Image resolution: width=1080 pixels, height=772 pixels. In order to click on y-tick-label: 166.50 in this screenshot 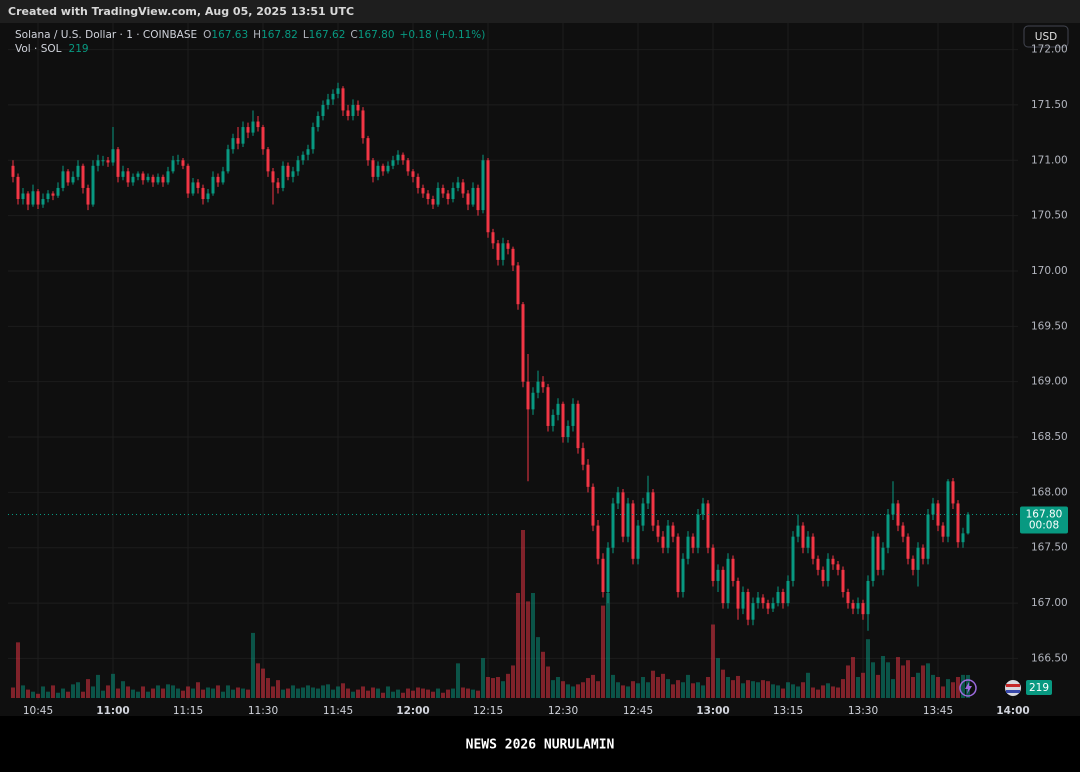, I will do `click(1049, 658)`.